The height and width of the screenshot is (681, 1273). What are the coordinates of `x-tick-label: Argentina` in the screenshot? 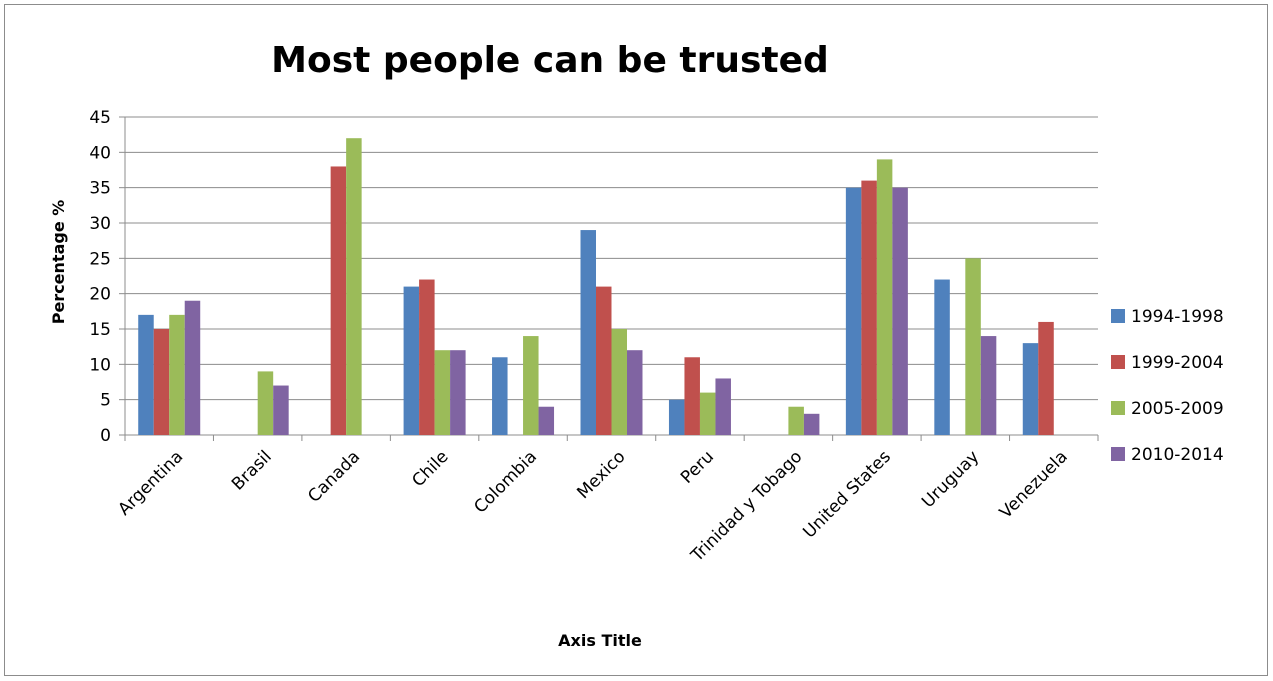 It's located at (150, 483).